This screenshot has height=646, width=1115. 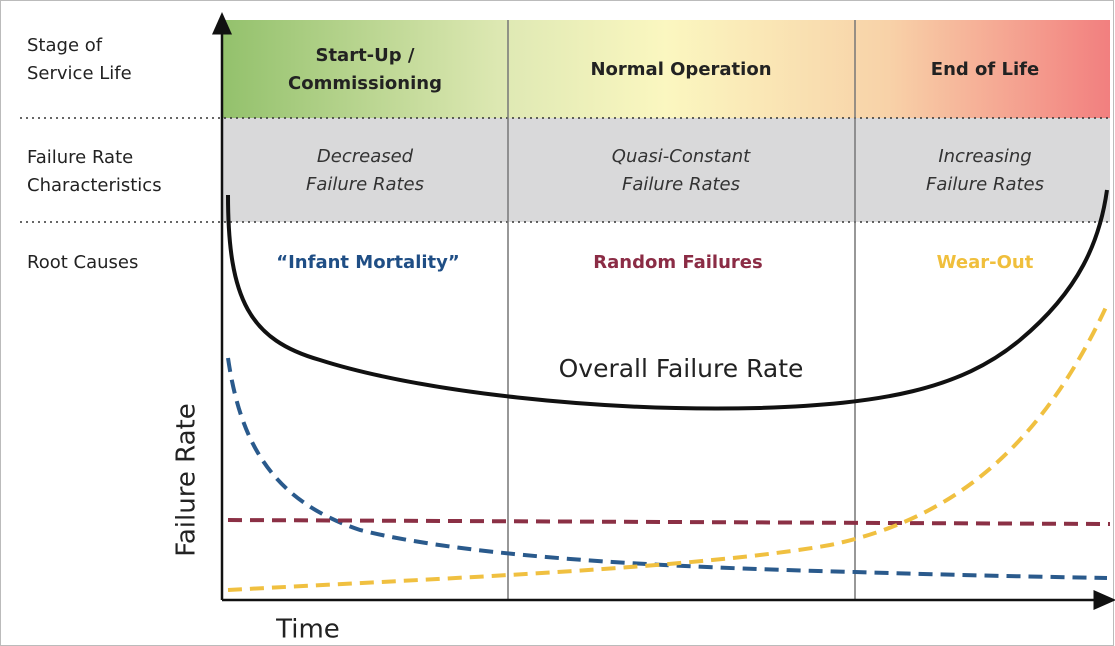 What do you see at coordinates (187, 479) in the screenshot?
I see `y-axis-label: Failure Rate` at bounding box center [187, 479].